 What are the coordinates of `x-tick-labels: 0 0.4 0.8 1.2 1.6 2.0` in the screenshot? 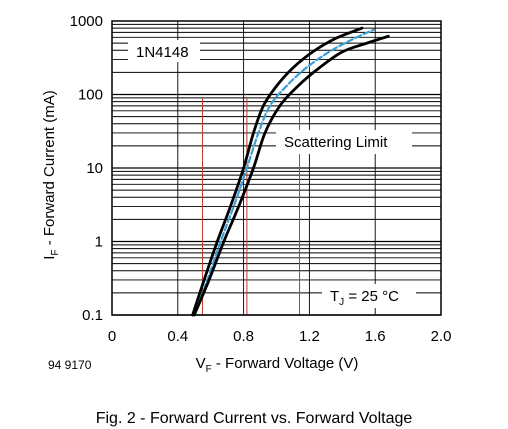 It's located at (280, 336).